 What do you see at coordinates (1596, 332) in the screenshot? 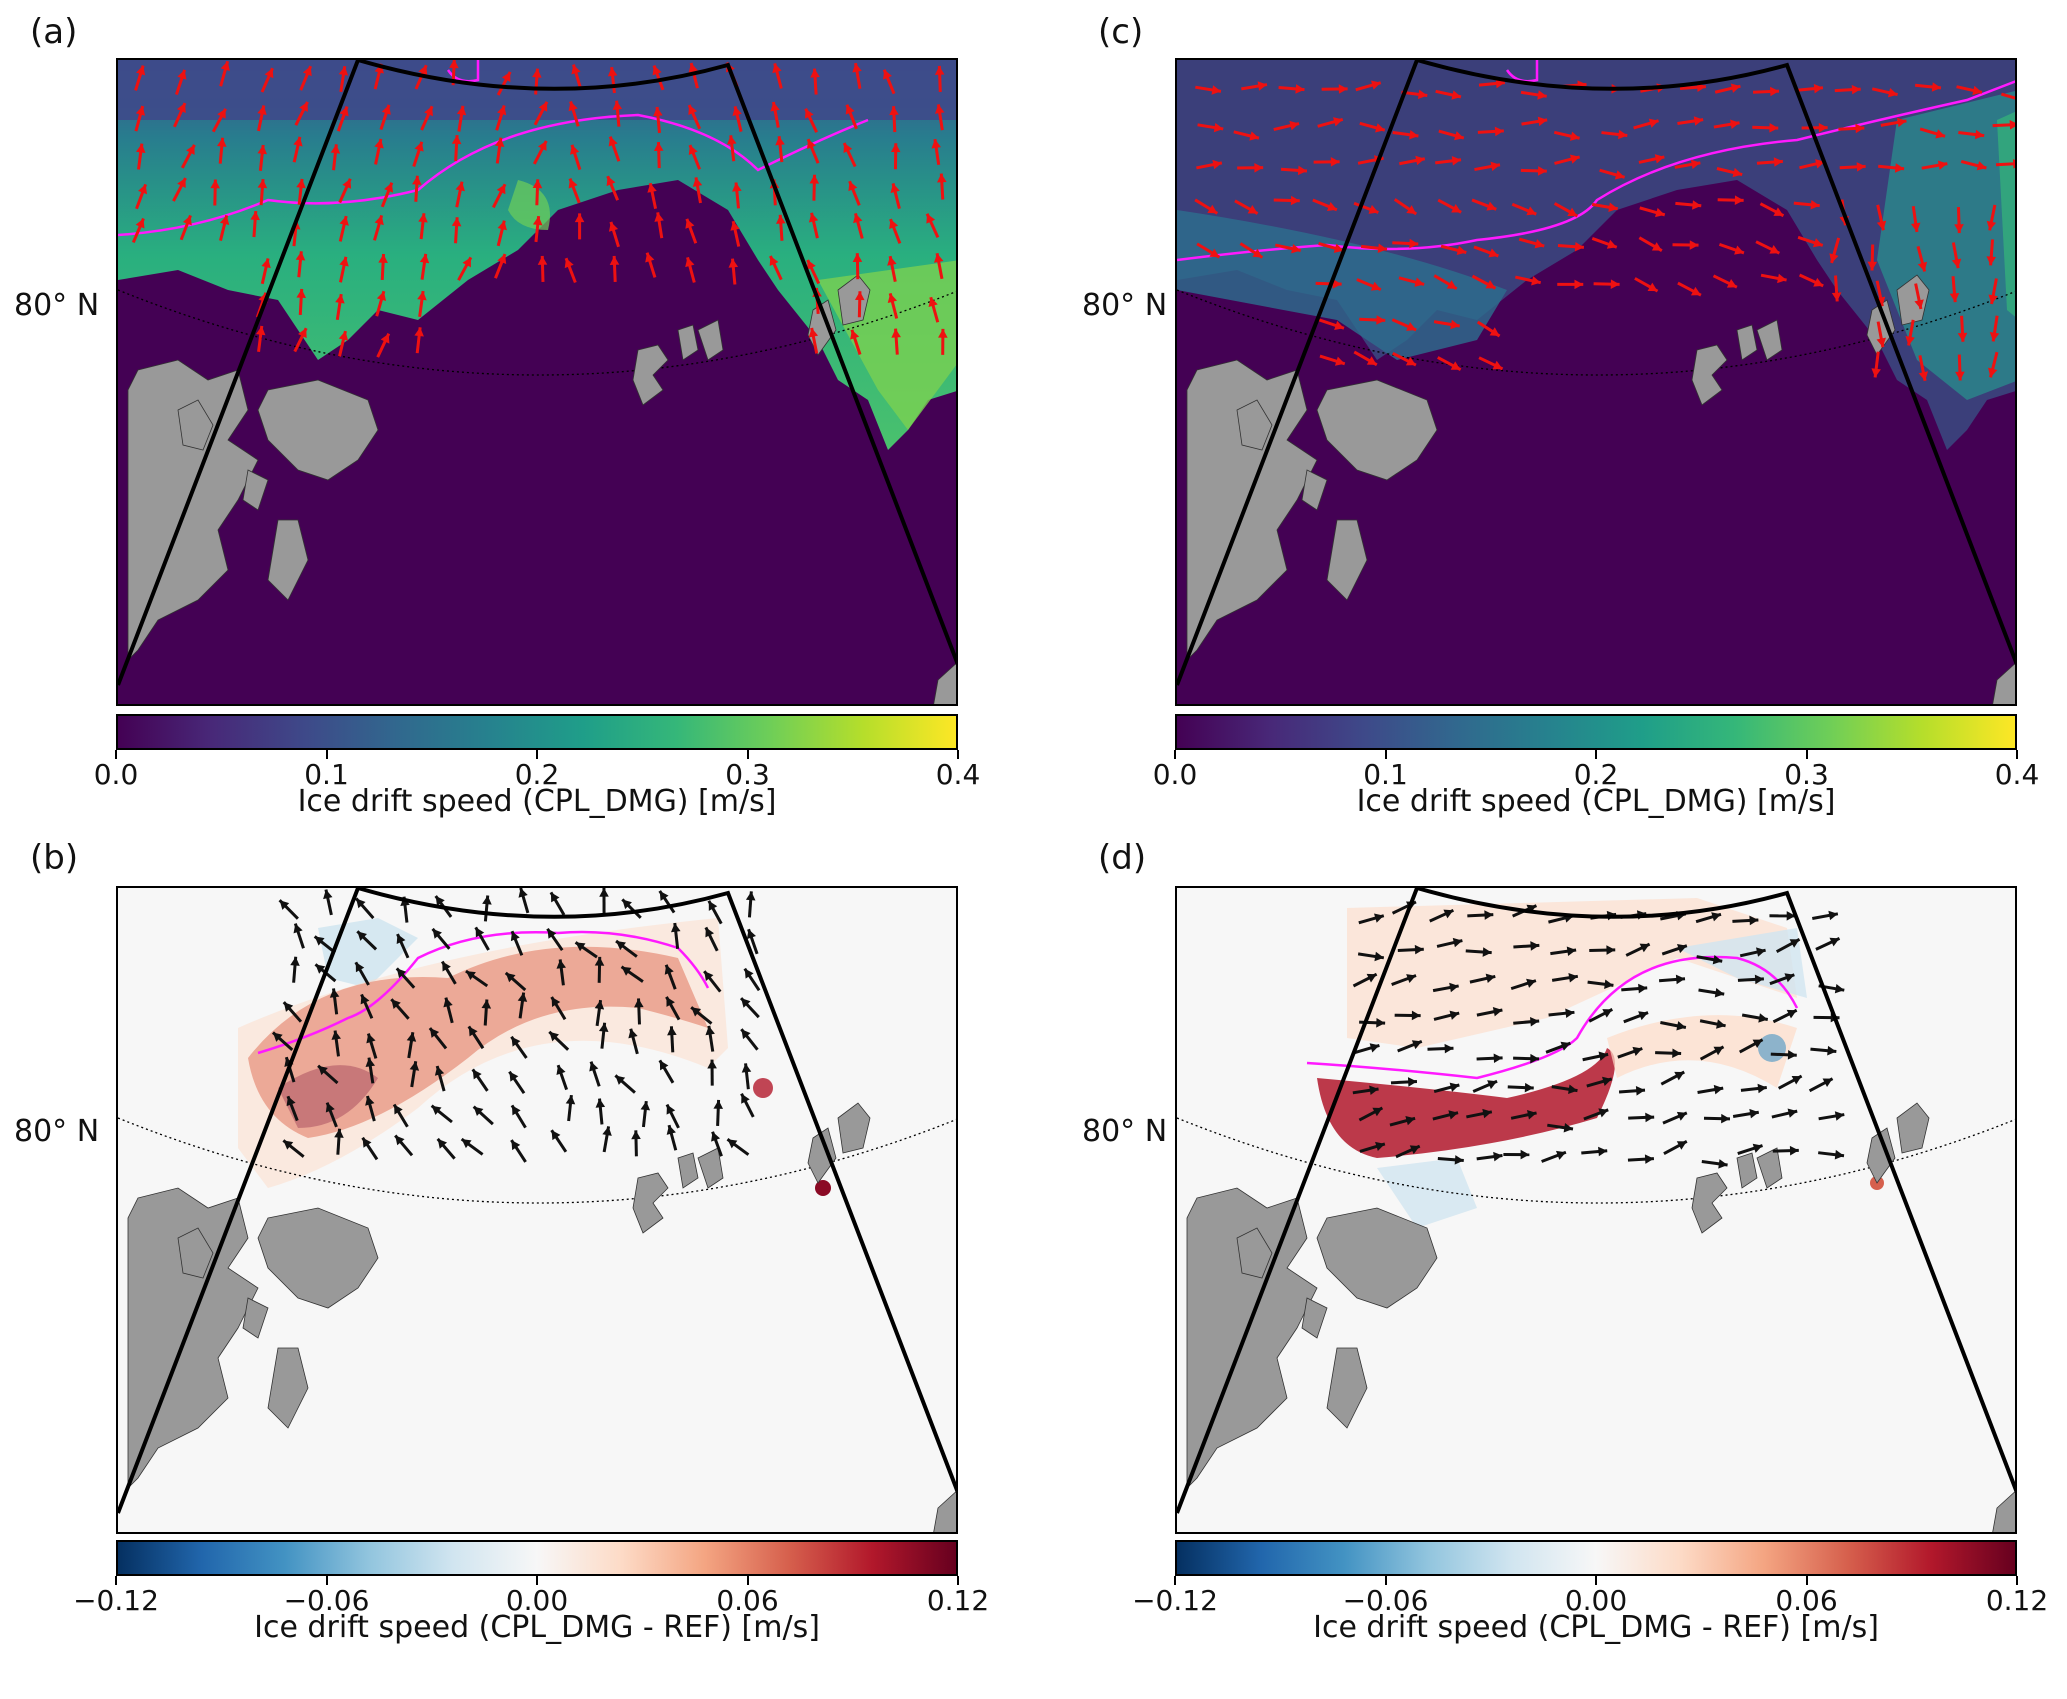
I see `latitude-80n-line` at bounding box center [1596, 332].